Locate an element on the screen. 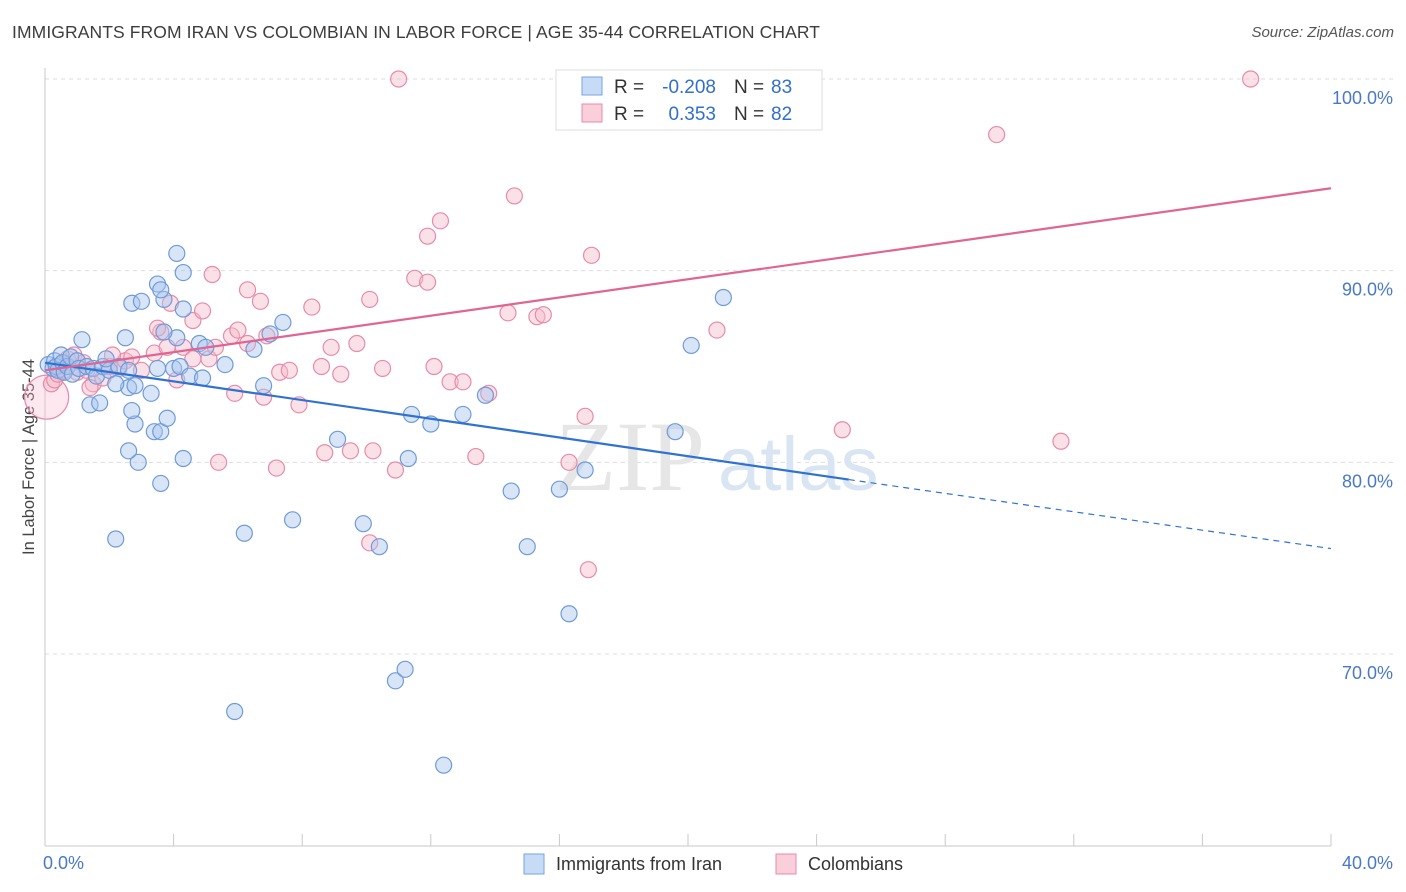  legend-label-colombians: Colombians is located at coordinates (855, 864).